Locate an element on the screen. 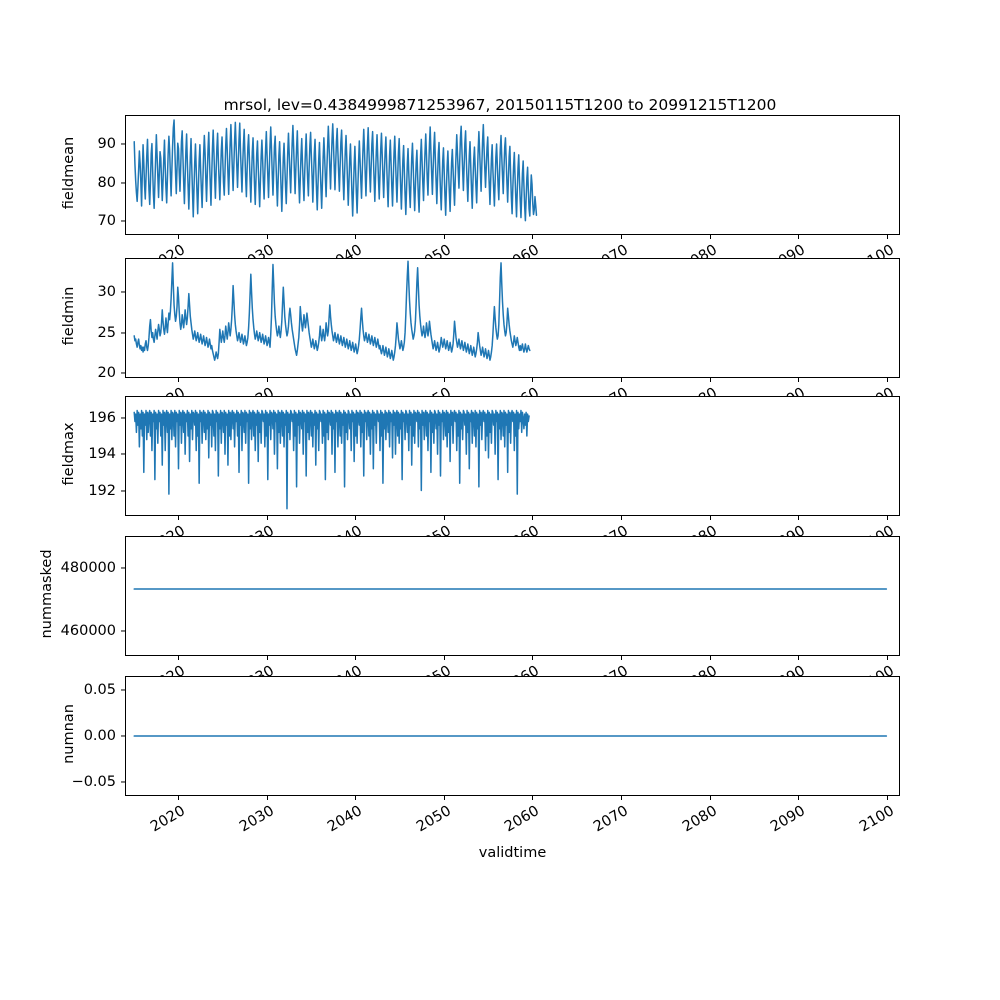  y-tick-label: 20 is located at coordinates (106, 373).